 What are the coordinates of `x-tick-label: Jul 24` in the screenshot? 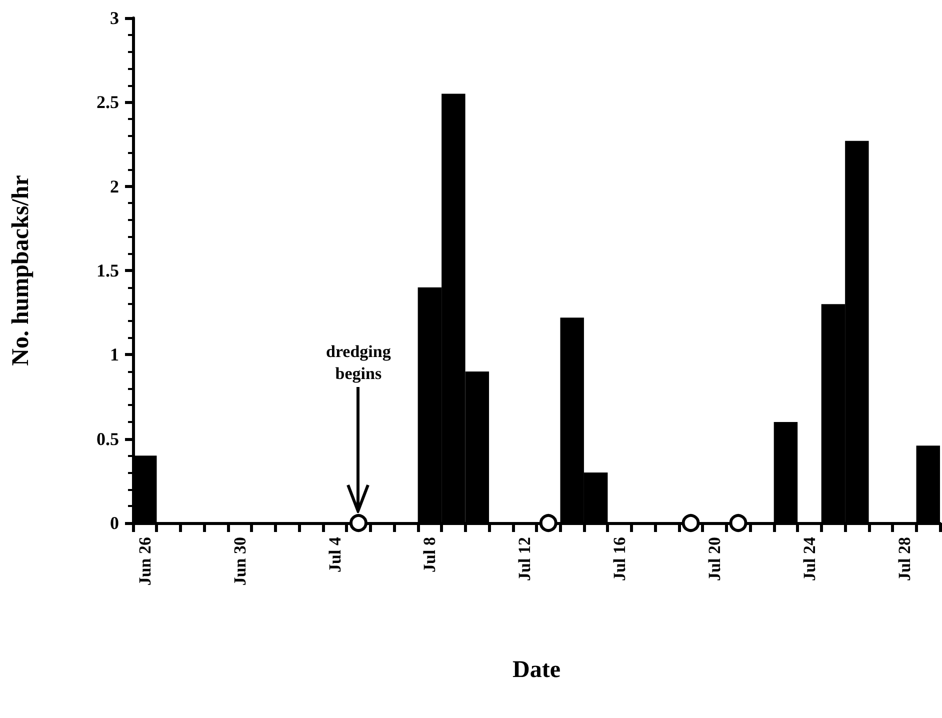 It's located at (809, 558).